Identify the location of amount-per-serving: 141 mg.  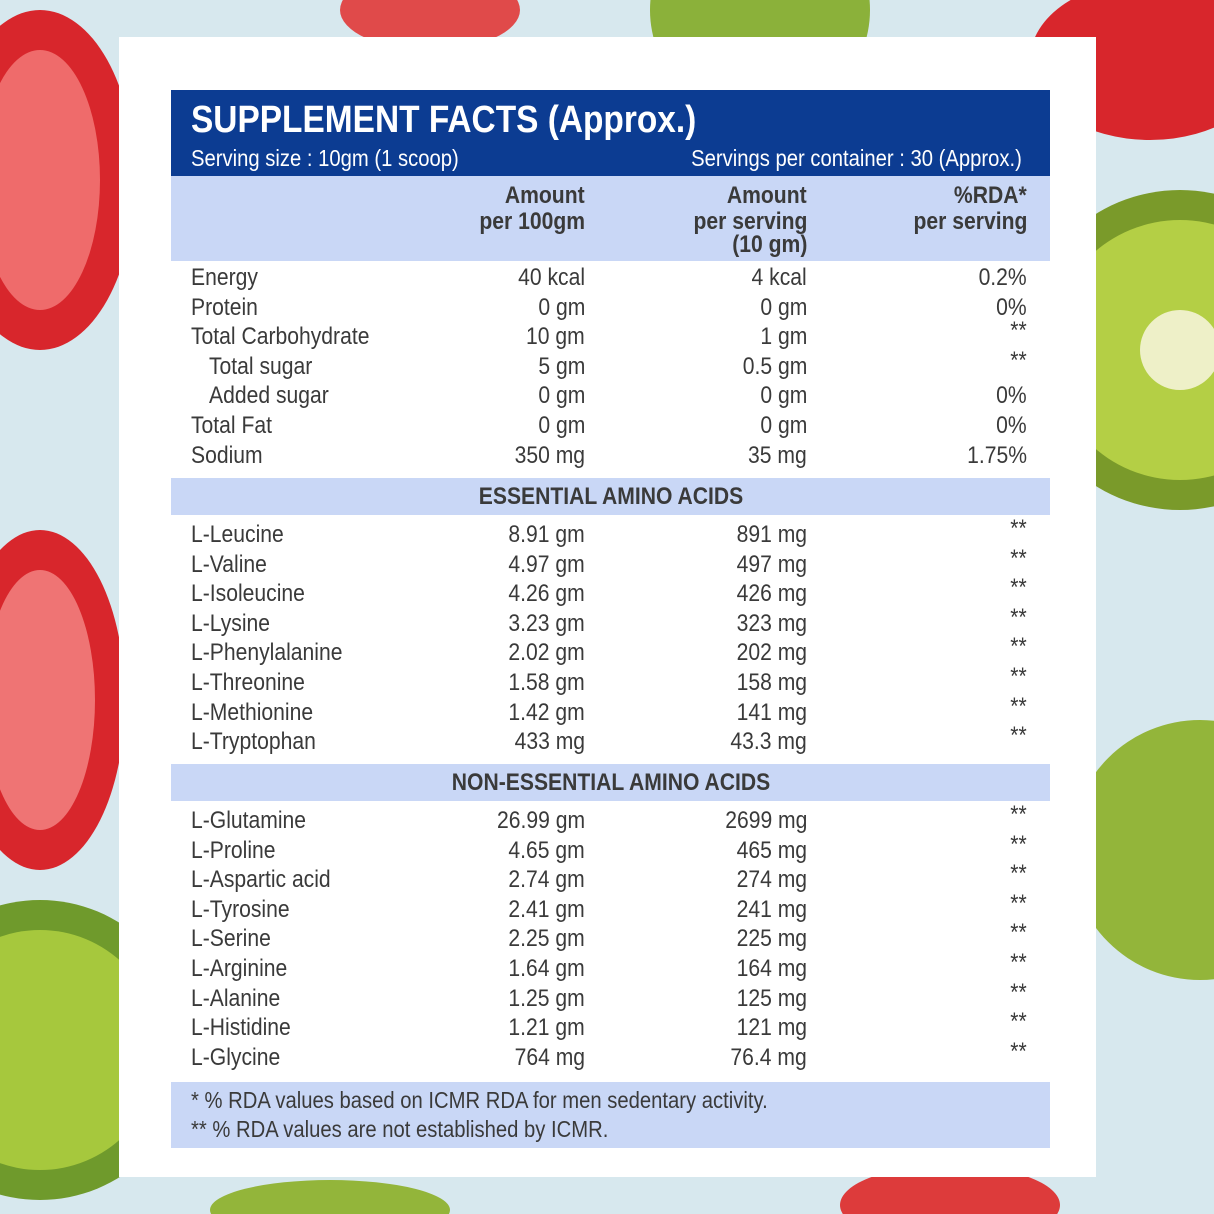
(771, 712).